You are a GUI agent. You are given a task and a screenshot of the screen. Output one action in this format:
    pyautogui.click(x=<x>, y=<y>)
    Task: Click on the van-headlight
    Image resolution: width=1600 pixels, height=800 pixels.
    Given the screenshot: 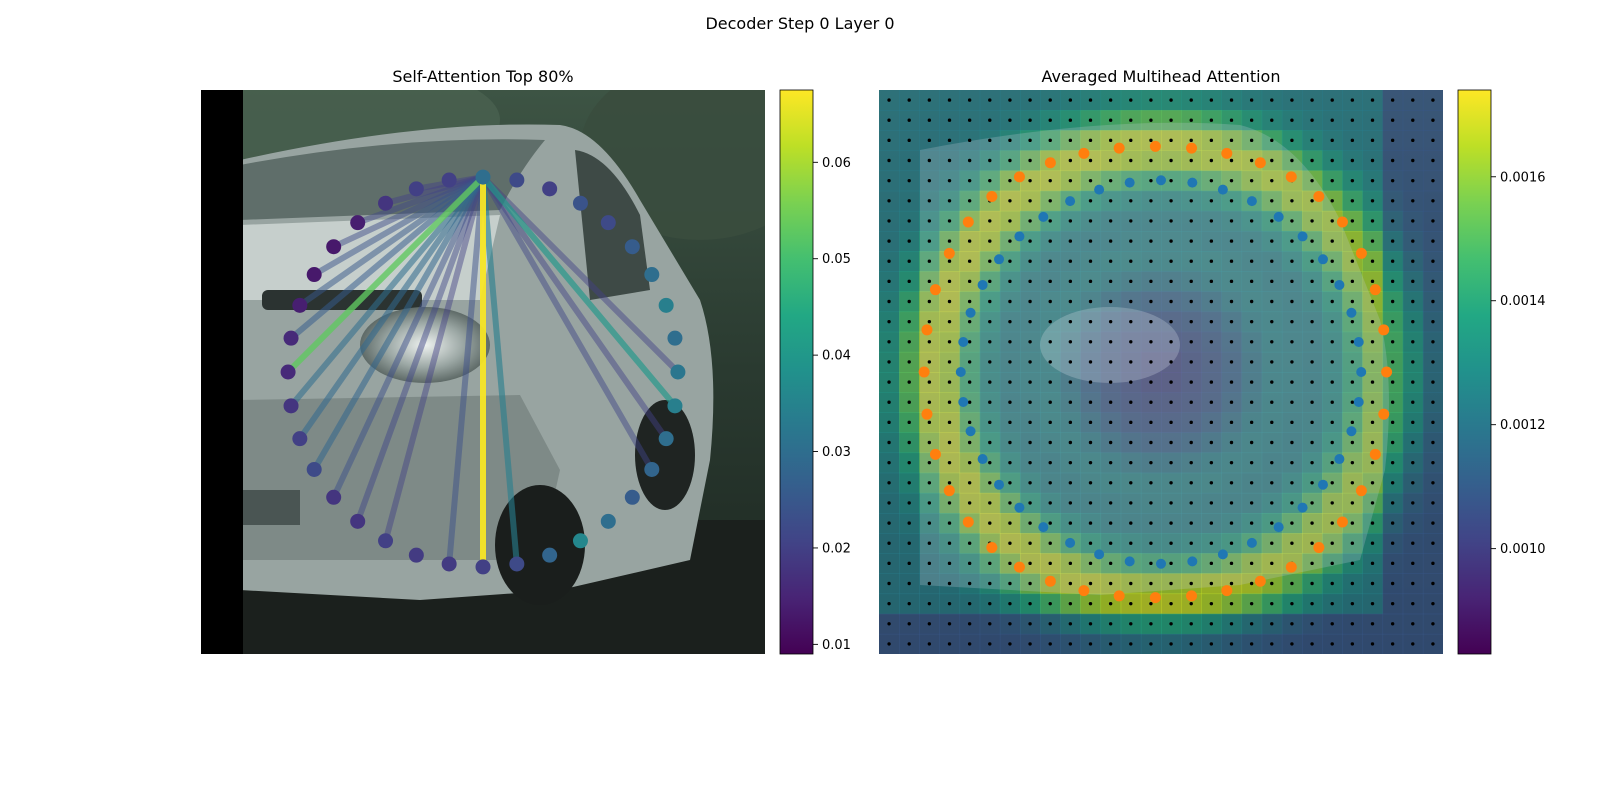 What is the action you would take?
    pyautogui.click(x=425, y=345)
    